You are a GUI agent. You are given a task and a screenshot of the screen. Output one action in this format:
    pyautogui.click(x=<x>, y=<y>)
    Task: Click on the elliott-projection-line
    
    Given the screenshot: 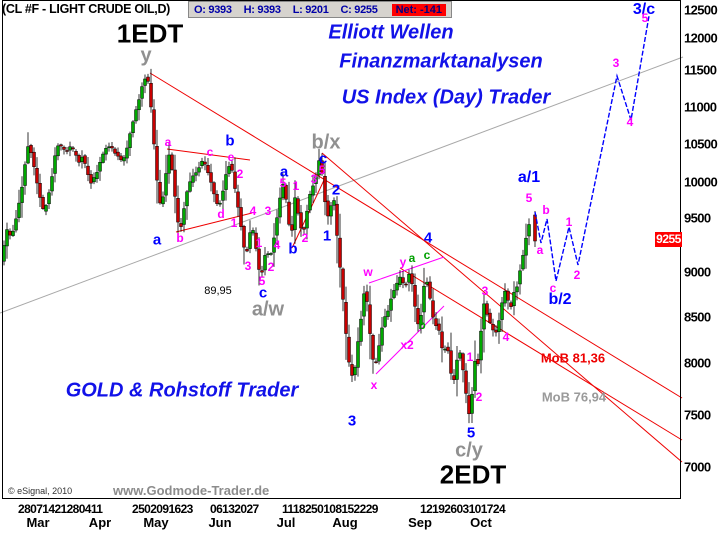 What is the action you would take?
    pyautogui.click(x=592, y=148)
    